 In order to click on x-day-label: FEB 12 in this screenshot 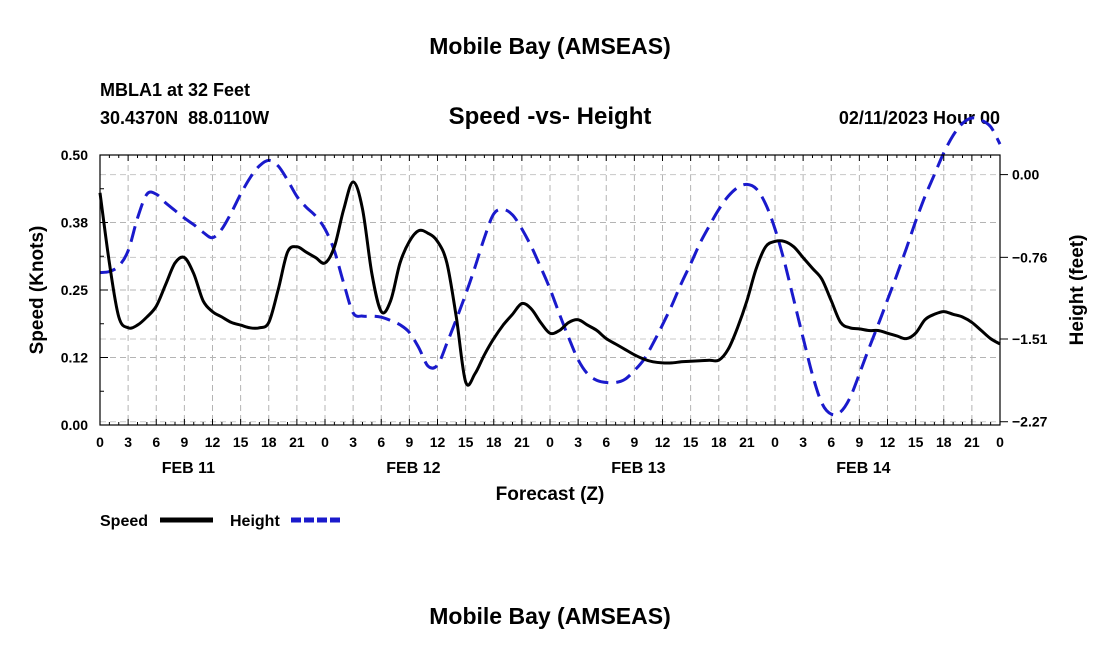, I will do `click(413, 468)`.